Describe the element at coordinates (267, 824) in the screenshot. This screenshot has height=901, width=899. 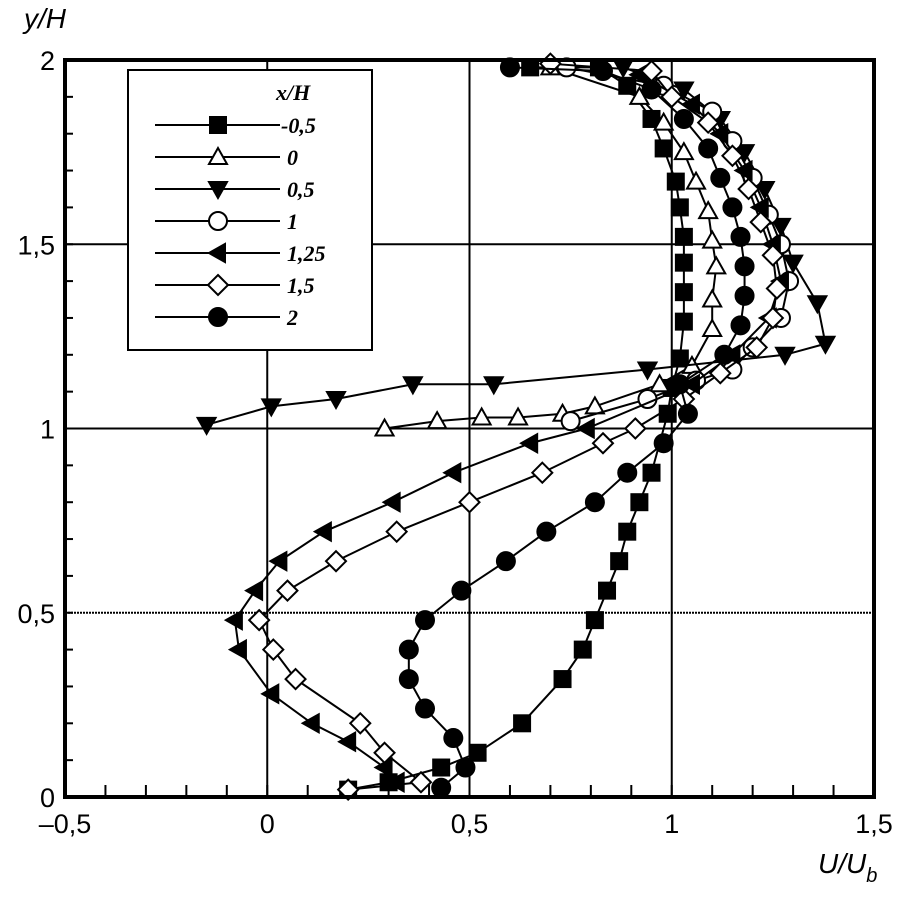
I see `x-tick-label: 0` at that location.